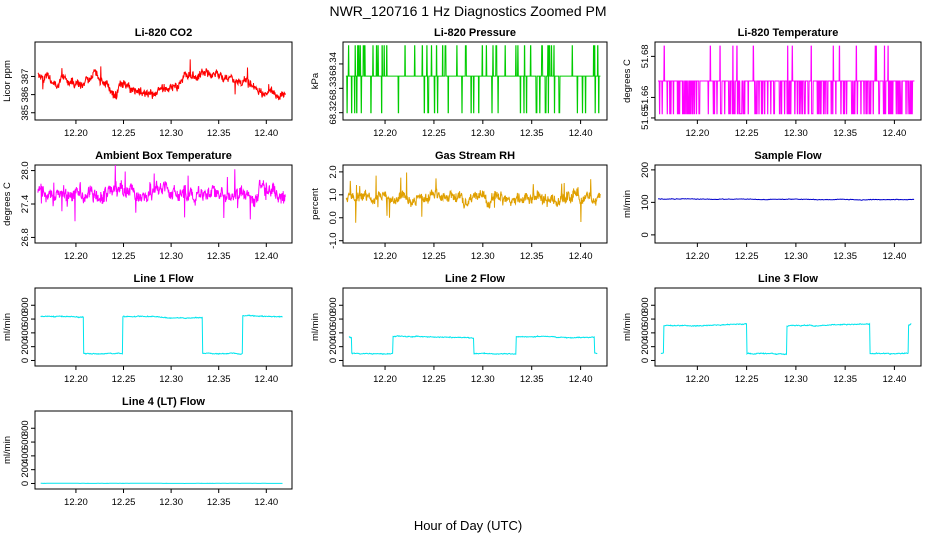  I want to click on y-tick-label: 68.33, so click(333, 88).